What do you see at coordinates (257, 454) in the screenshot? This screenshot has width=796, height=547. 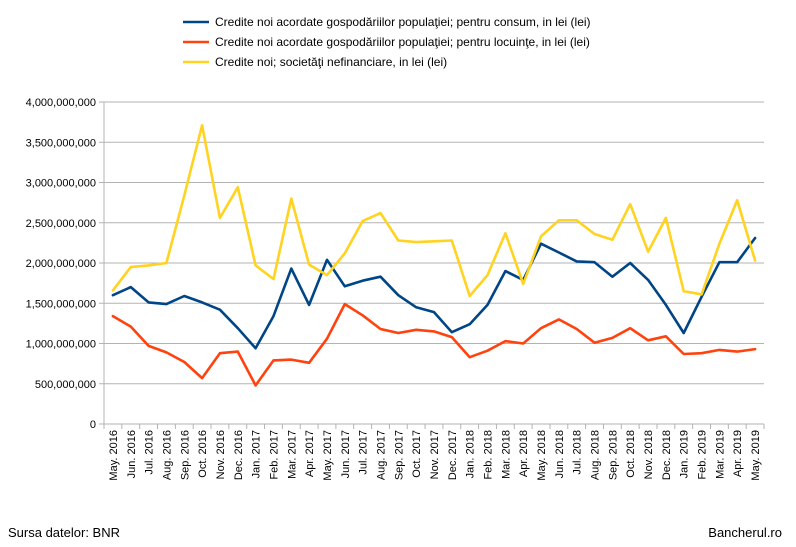 I see `x-tick-label: Jan. 2017` at bounding box center [257, 454].